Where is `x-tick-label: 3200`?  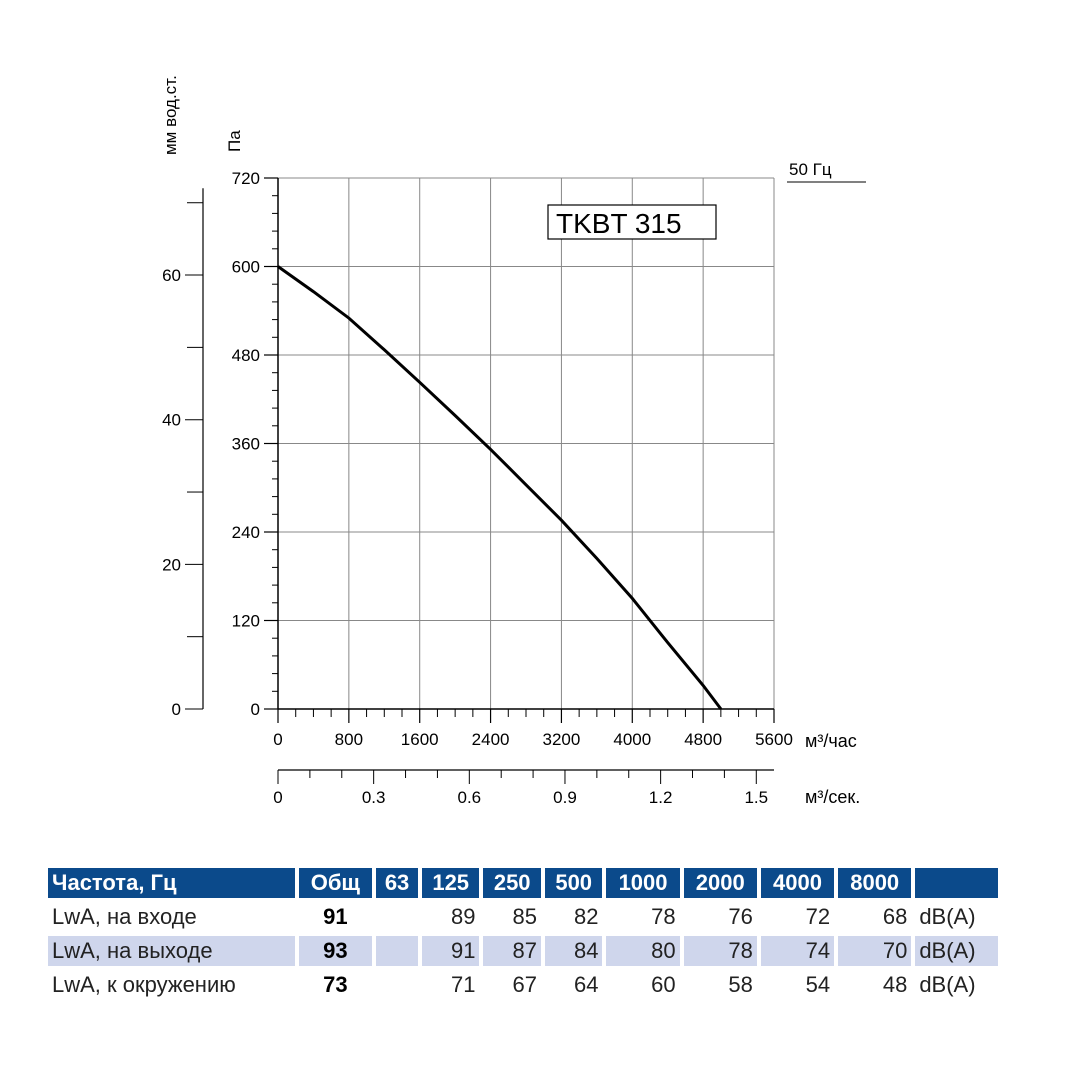 x-tick-label: 3200 is located at coordinates (562, 739).